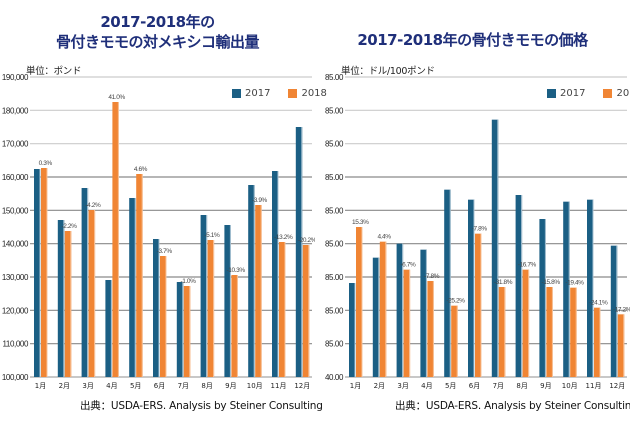  Describe the element at coordinates (255, 386) in the screenshot. I see `x-tick-label: 10月` at that location.